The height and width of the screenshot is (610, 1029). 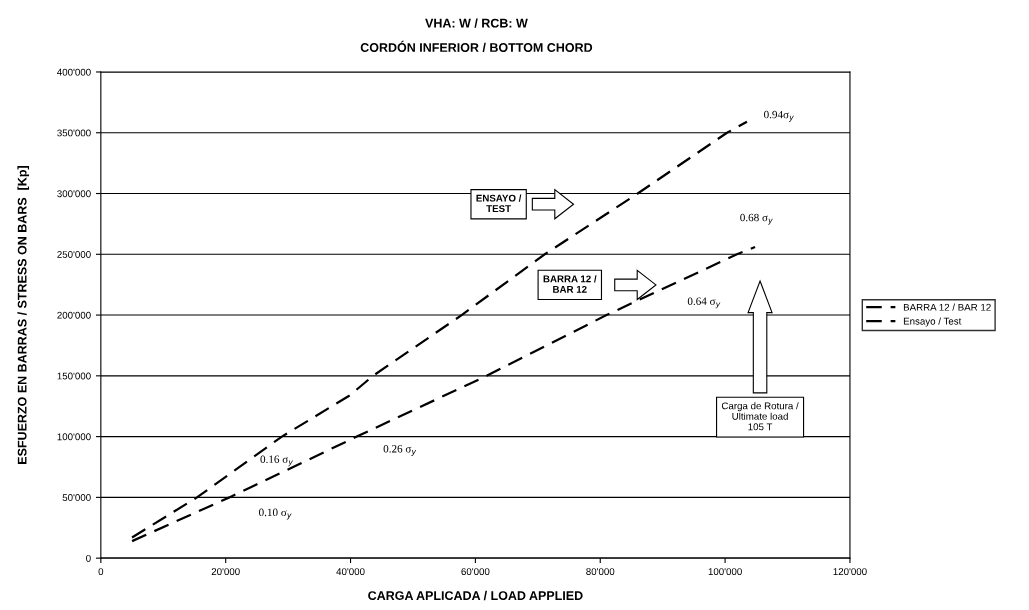 What do you see at coordinates (225, 572) in the screenshot?
I see `x-tick-label: 20'000` at bounding box center [225, 572].